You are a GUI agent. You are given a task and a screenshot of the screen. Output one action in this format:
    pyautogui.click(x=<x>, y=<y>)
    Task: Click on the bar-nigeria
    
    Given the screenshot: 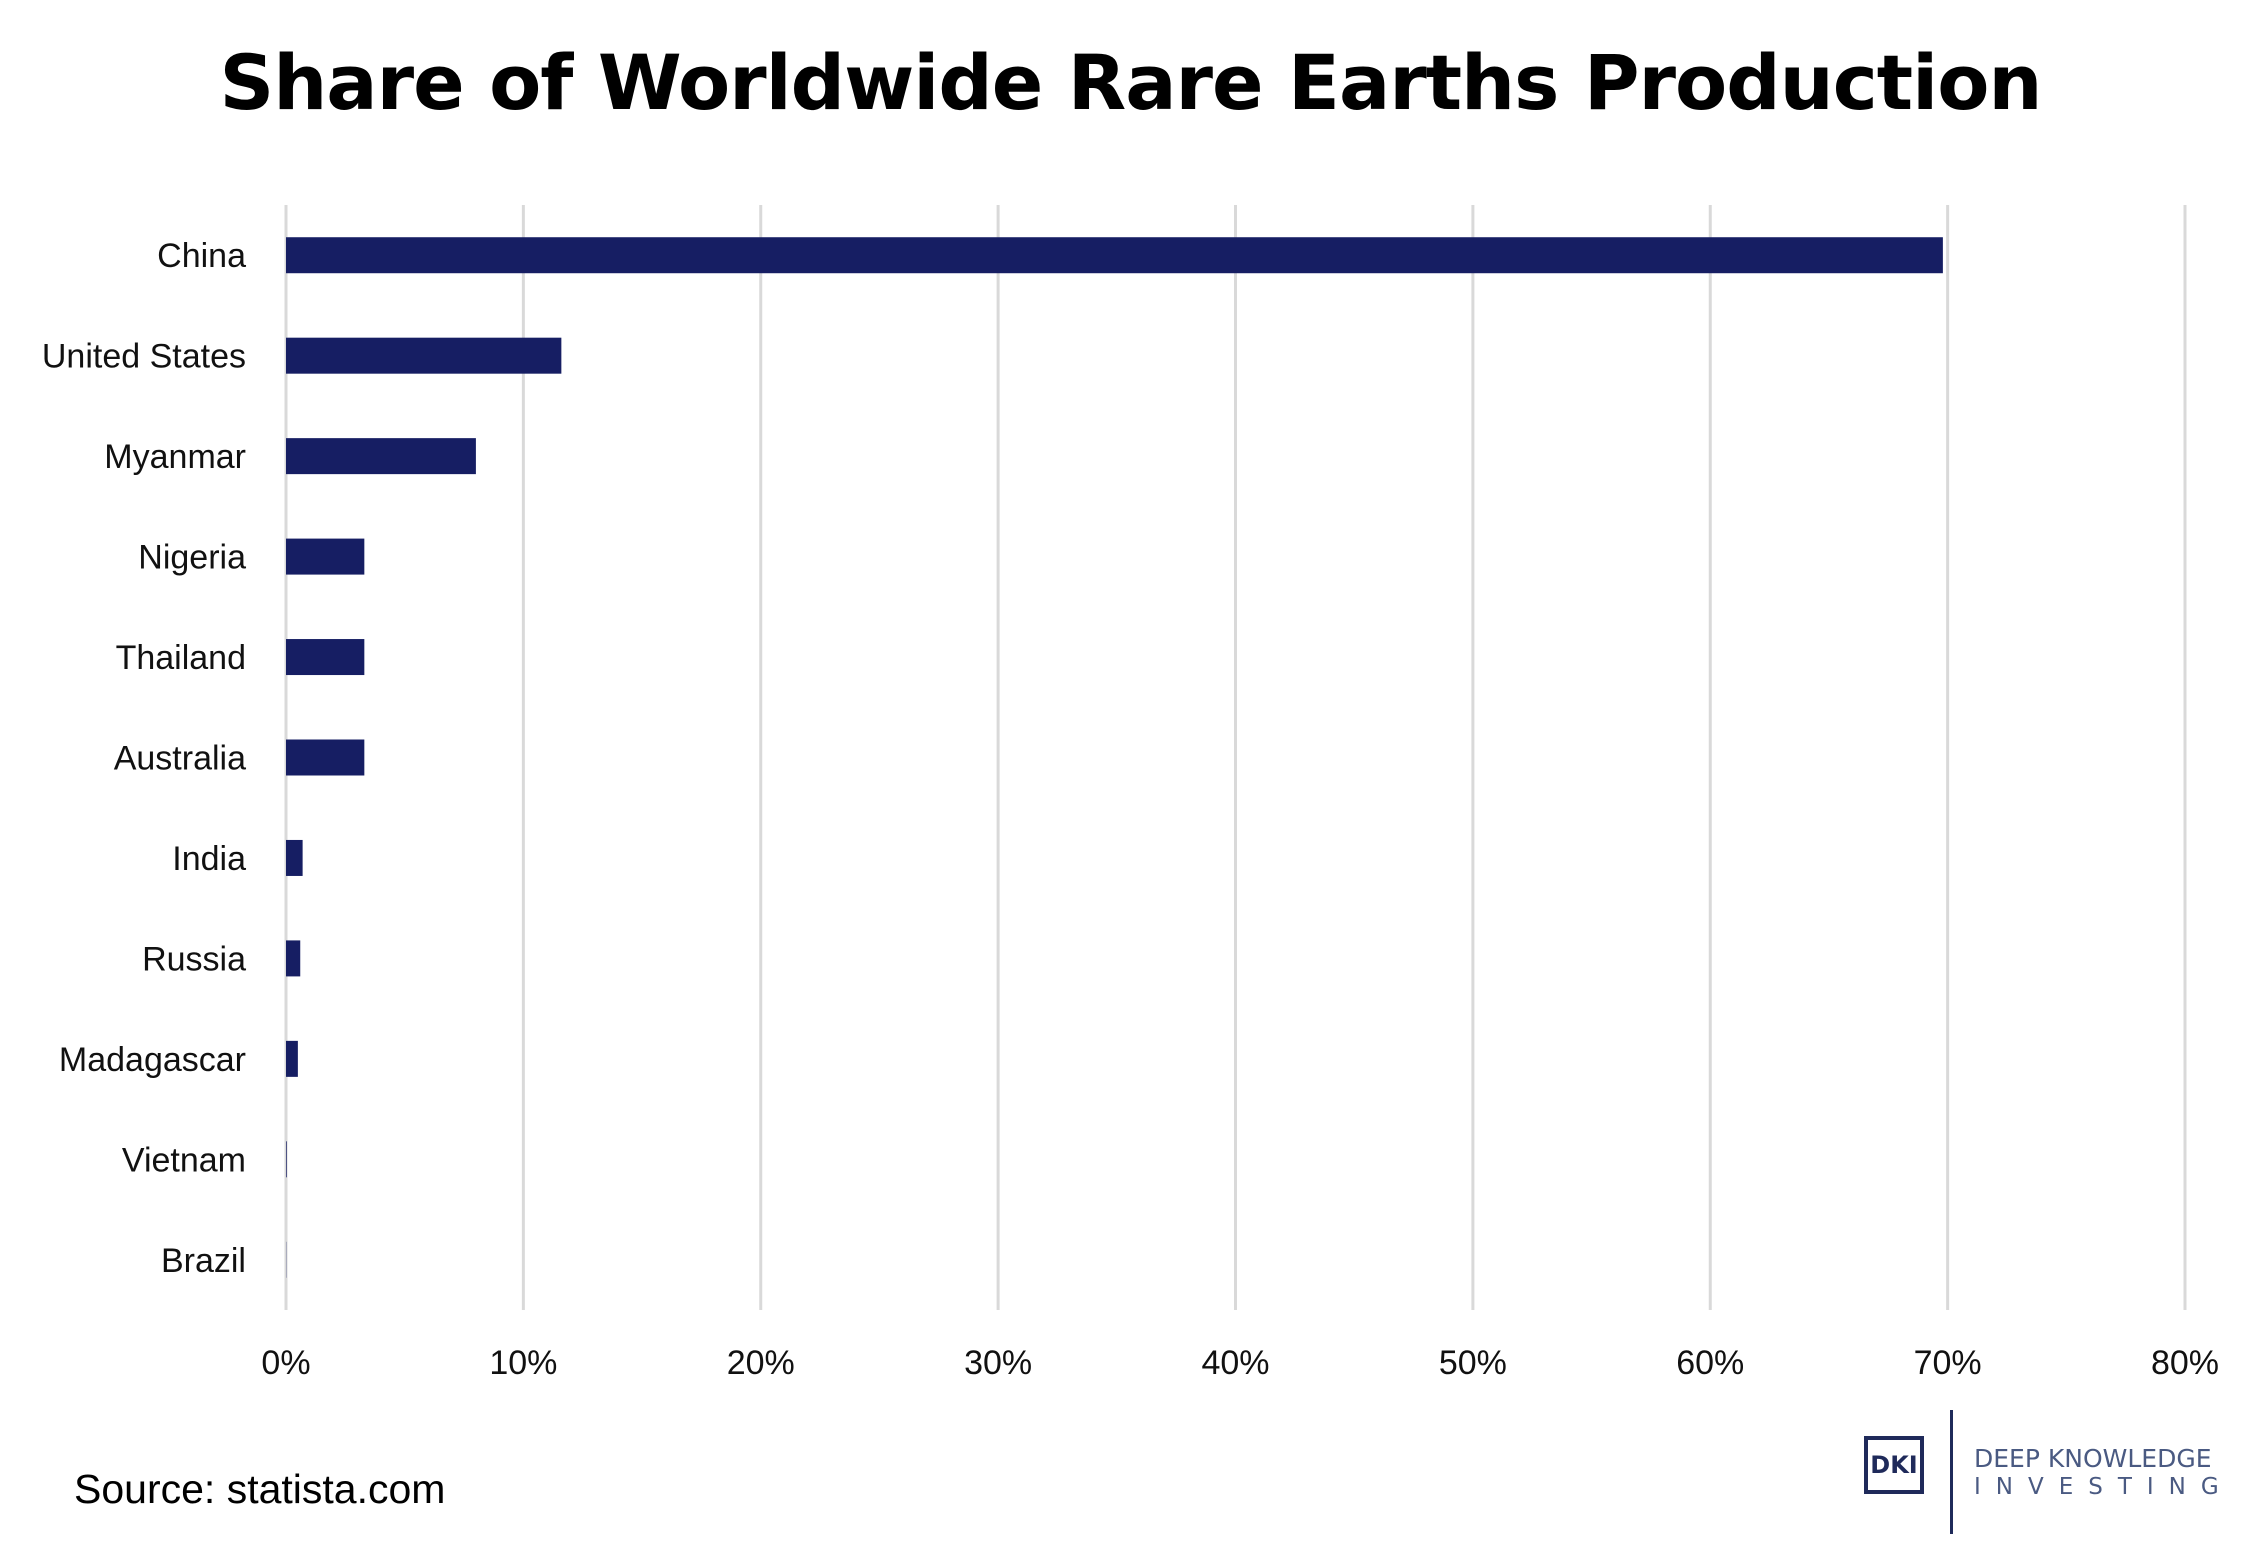 What is the action you would take?
    pyautogui.click(x=325, y=556)
    